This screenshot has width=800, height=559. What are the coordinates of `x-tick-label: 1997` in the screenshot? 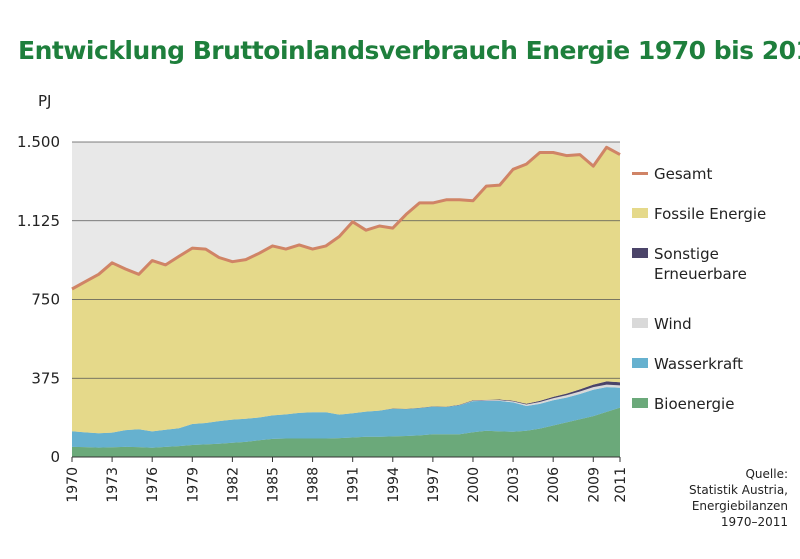 It's located at (434, 485).